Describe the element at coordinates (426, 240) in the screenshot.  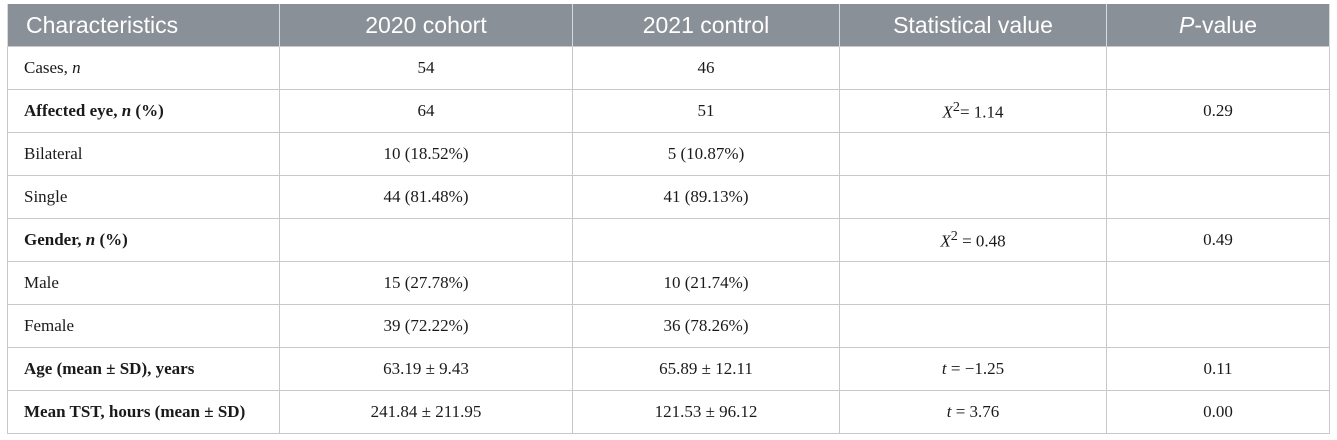
I see `cell-2020` at that location.